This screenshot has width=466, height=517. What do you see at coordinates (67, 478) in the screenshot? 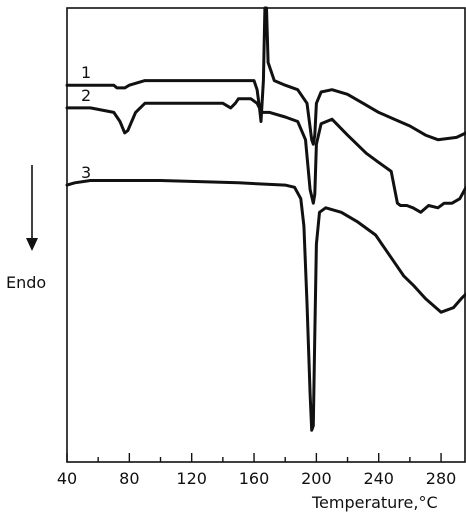
I see `x-tick-label: 40` at bounding box center [67, 478].